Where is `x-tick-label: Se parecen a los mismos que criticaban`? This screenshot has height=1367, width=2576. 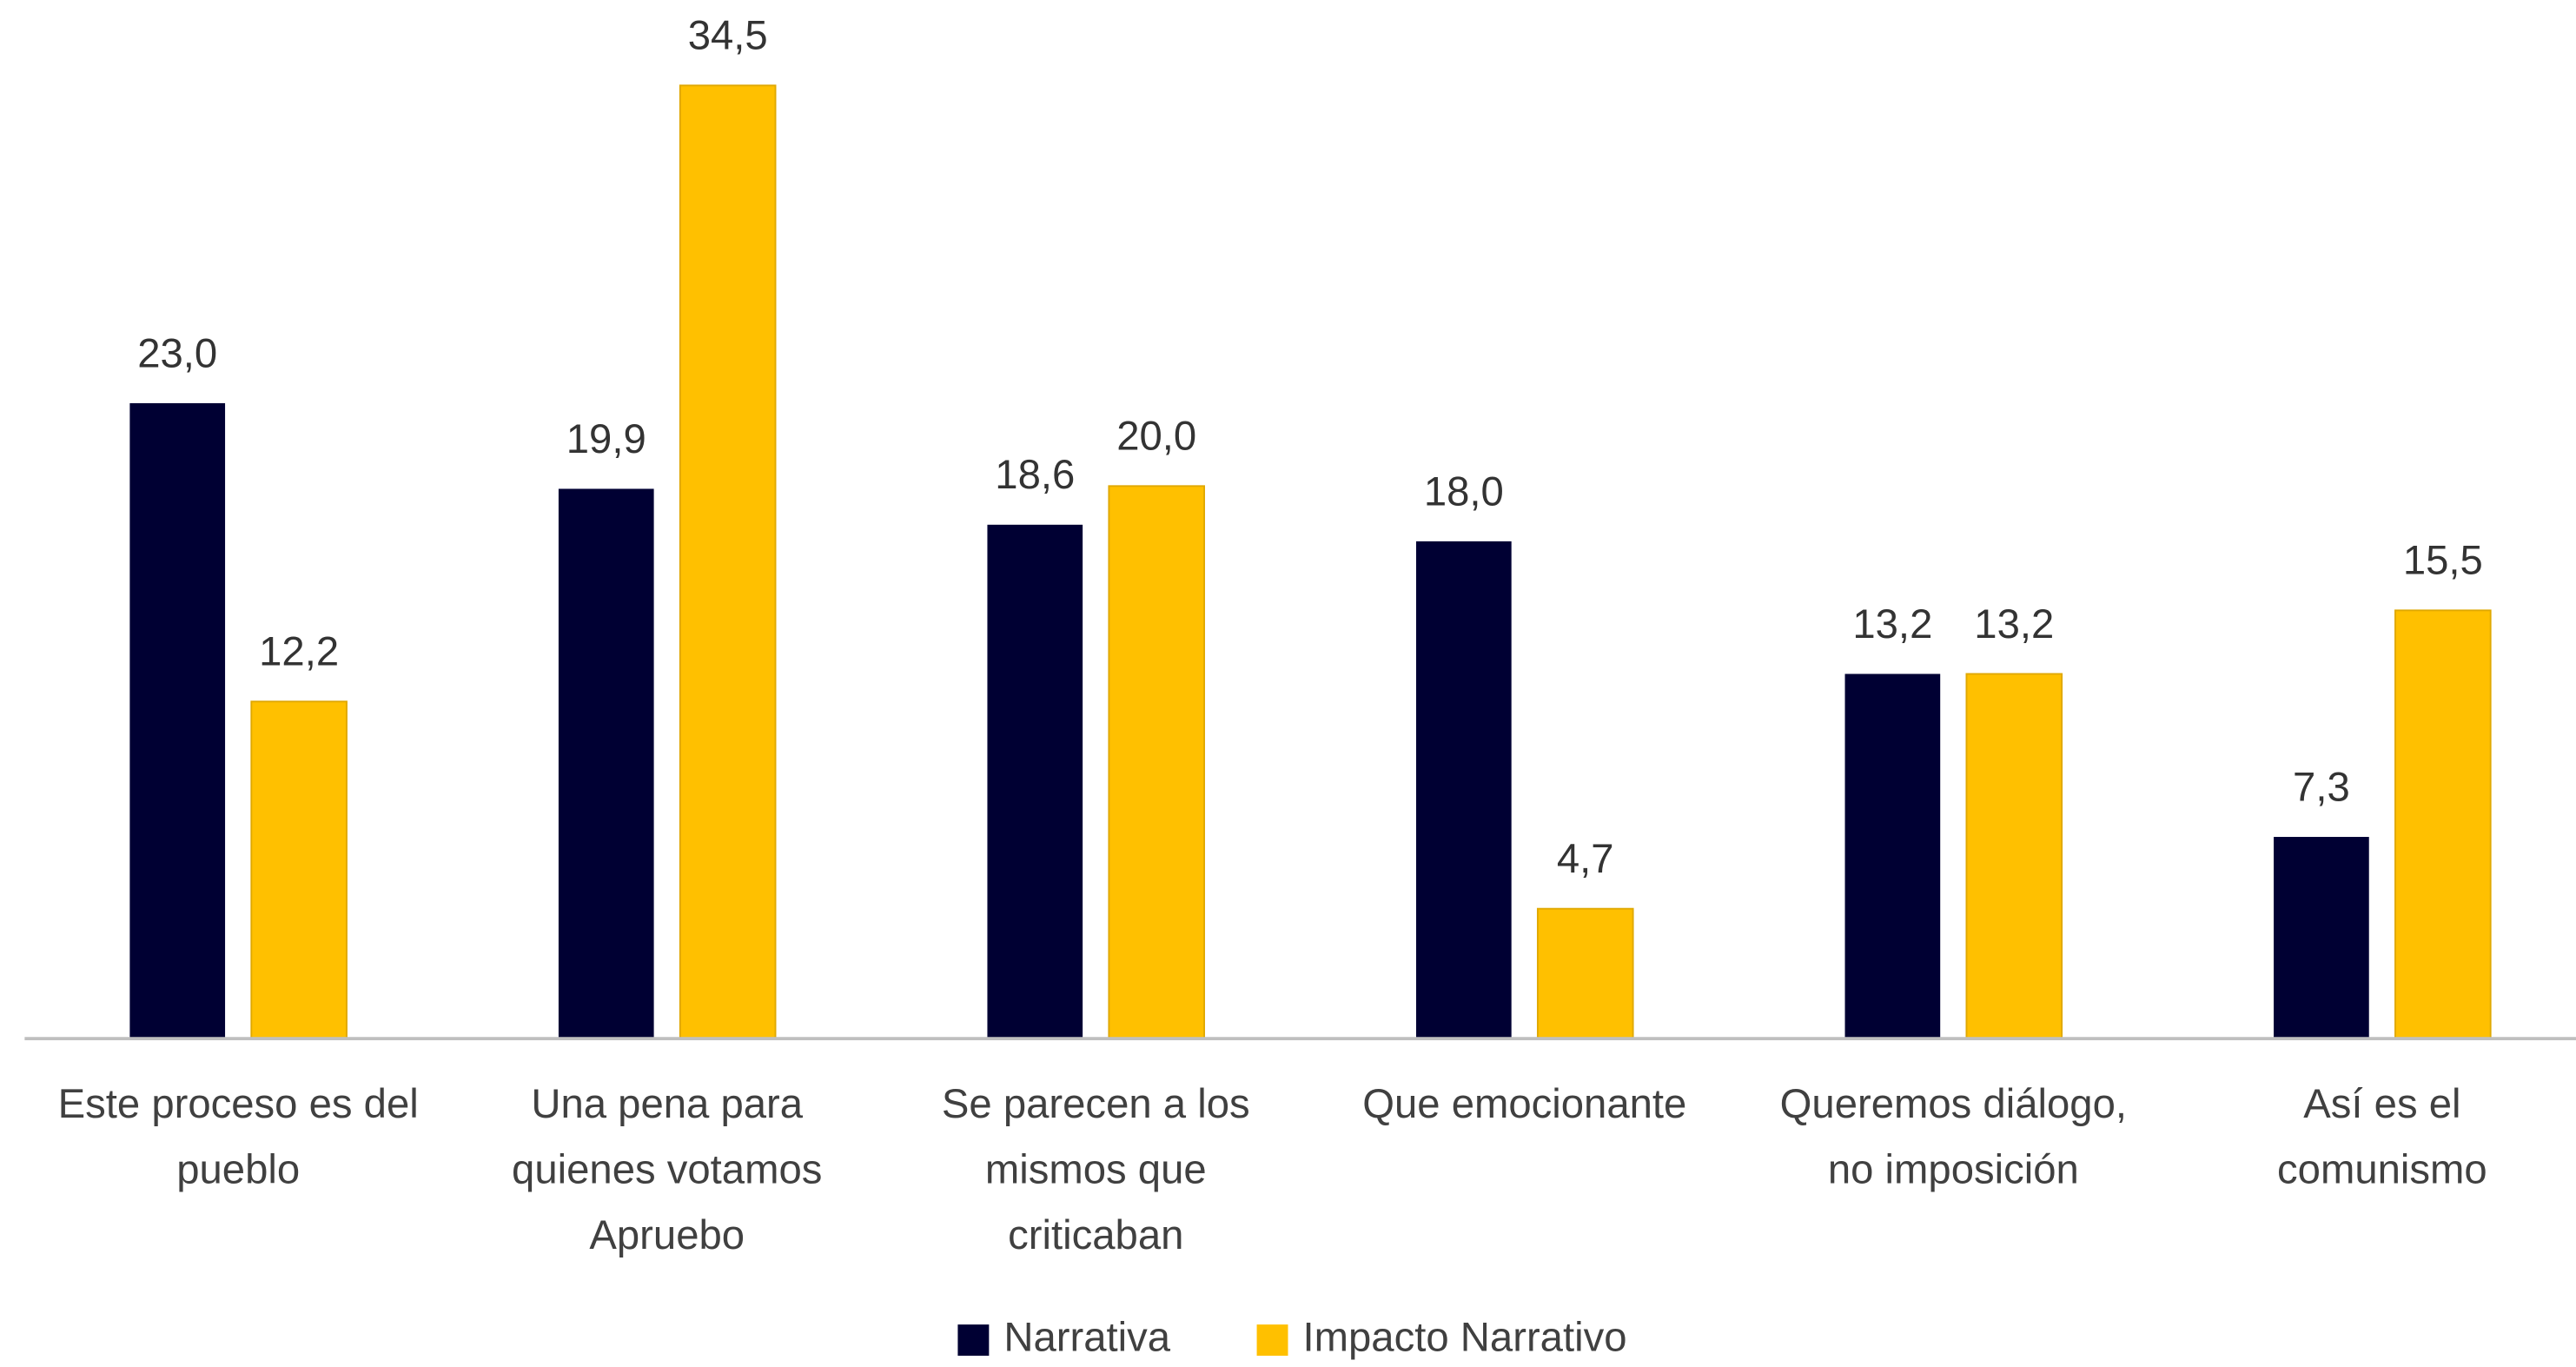
x-tick-label: Se parecen a los mismos que criticaban is located at coordinates (1096, 1169).